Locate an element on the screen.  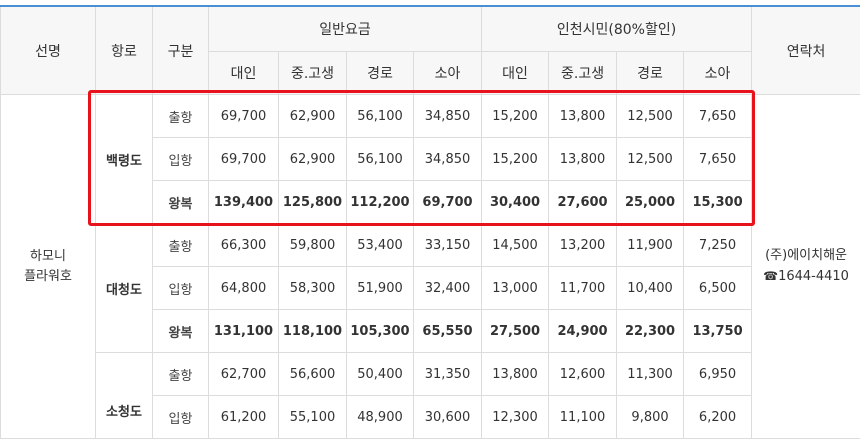
fare-cell: 13,750 is located at coordinates (718, 331).